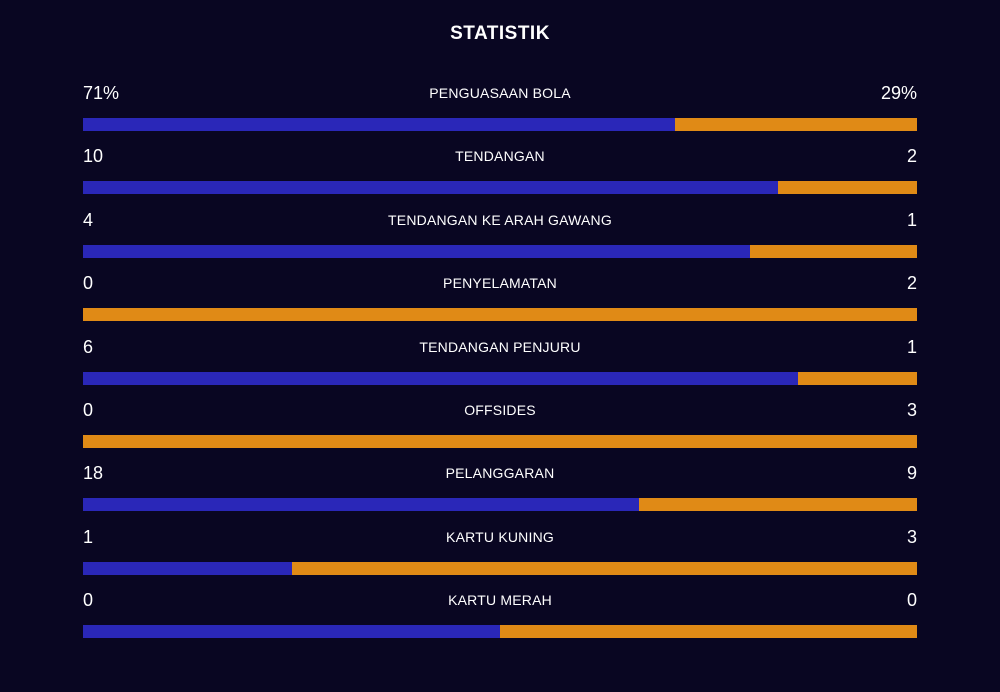 This screenshot has height=692, width=1000. I want to click on stat-label: OFFSIDES, so click(500, 409).